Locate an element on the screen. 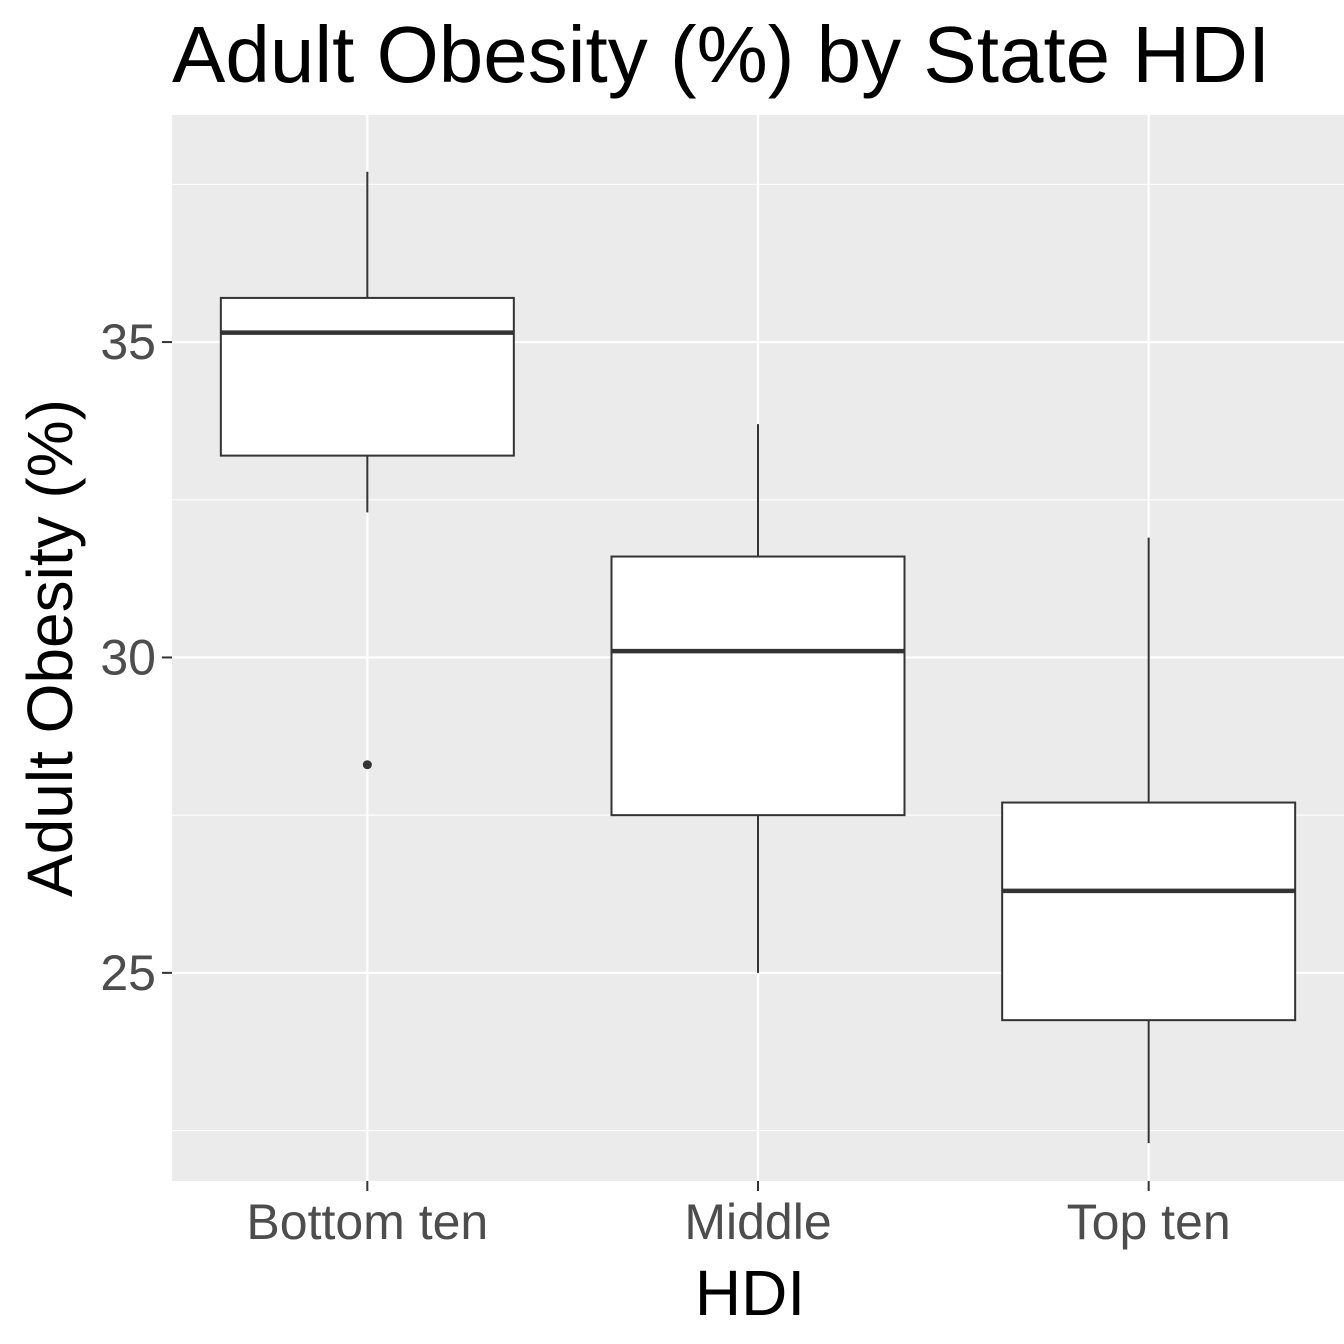 Image resolution: width=1344 pixels, height=1344 pixels. x-tick-label: Bottom ten is located at coordinates (367, 1222).